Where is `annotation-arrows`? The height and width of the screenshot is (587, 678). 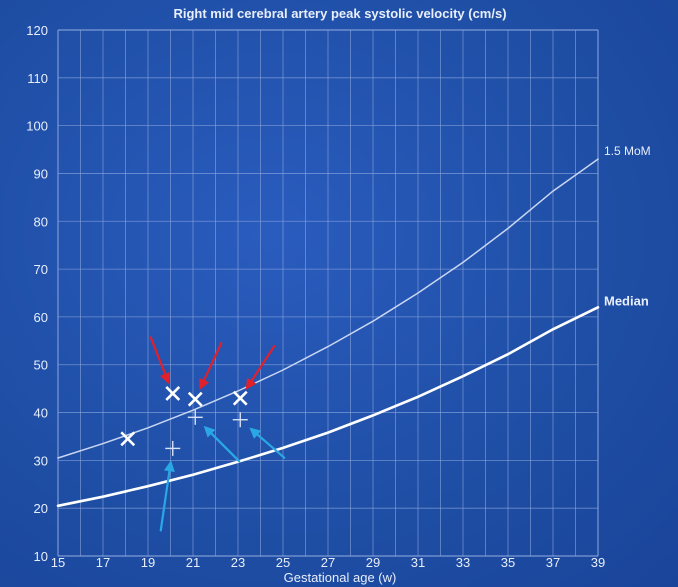 annotation-arrows is located at coordinates (217, 434).